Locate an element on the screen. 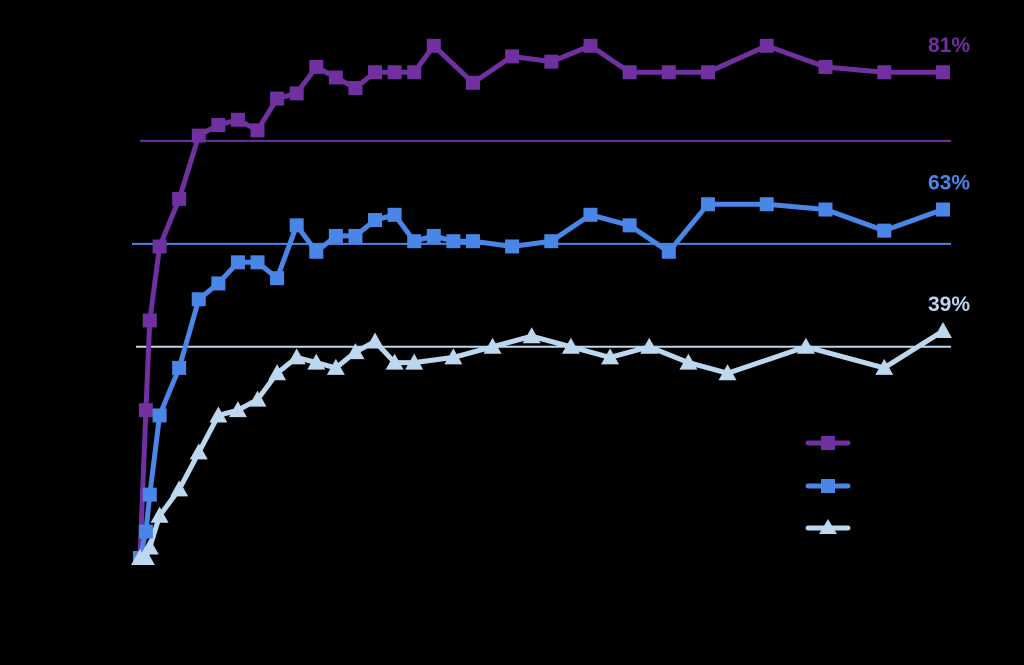 The image size is (1024, 665). series-3-end-label: 39% is located at coordinates (949, 304).